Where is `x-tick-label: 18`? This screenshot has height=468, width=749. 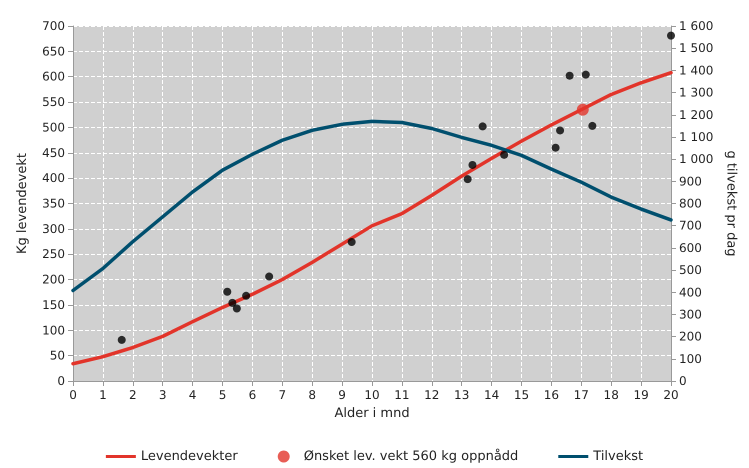
x-tick-label: 18 is located at coordinates (611, 395).